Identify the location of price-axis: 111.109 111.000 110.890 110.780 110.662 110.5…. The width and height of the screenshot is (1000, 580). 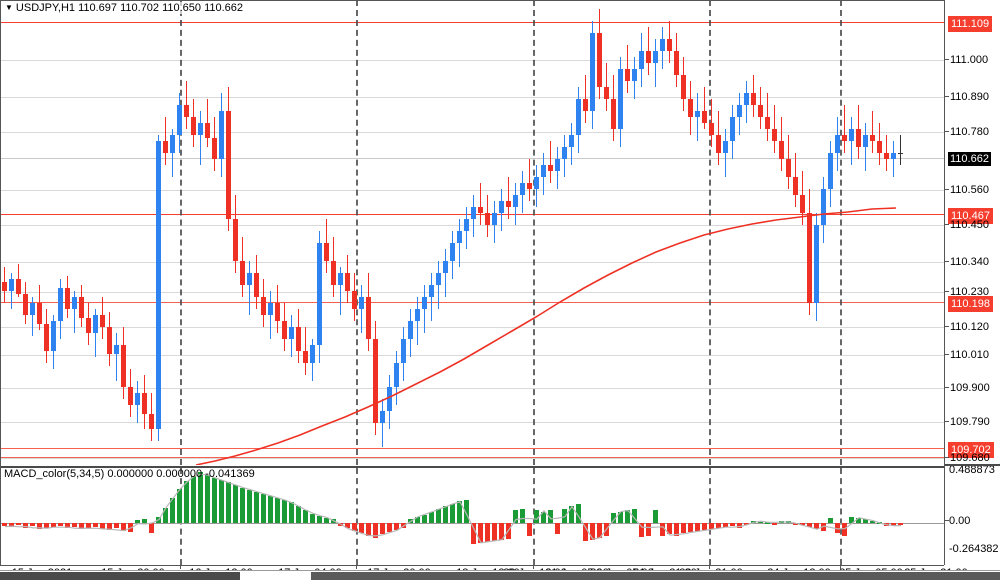
(972, 282).